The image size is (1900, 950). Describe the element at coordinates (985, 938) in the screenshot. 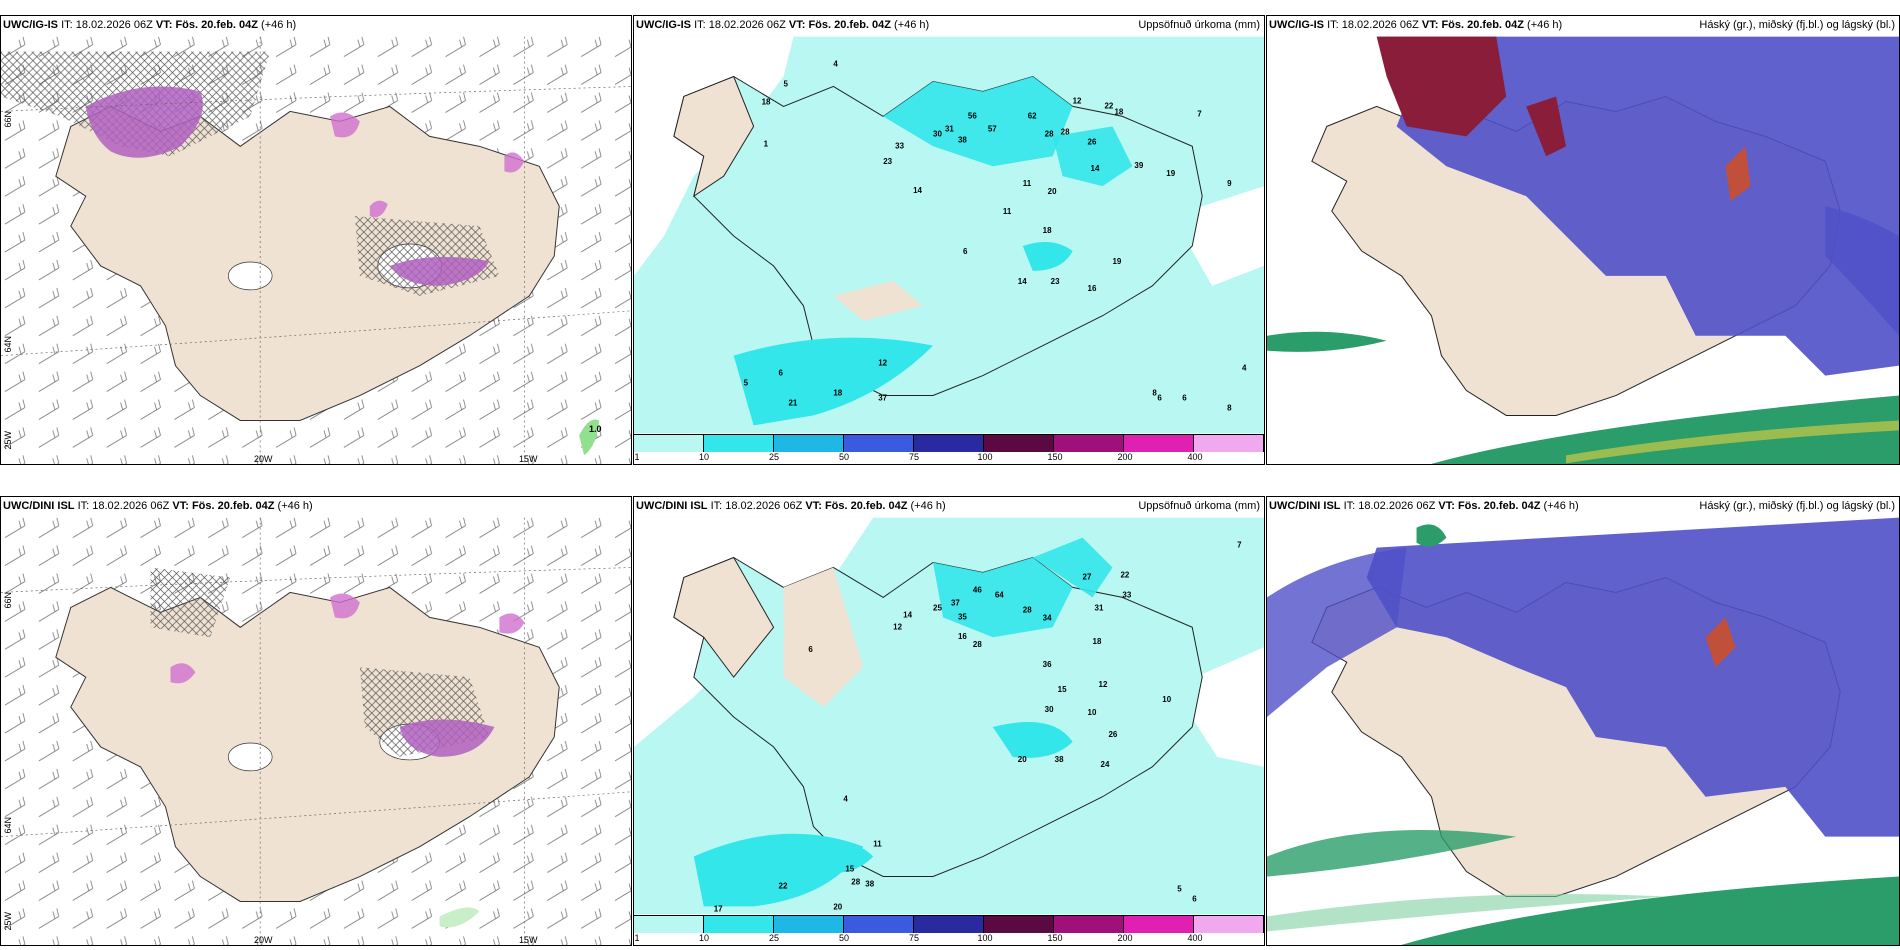

I see `scale-label: 100` at that location.